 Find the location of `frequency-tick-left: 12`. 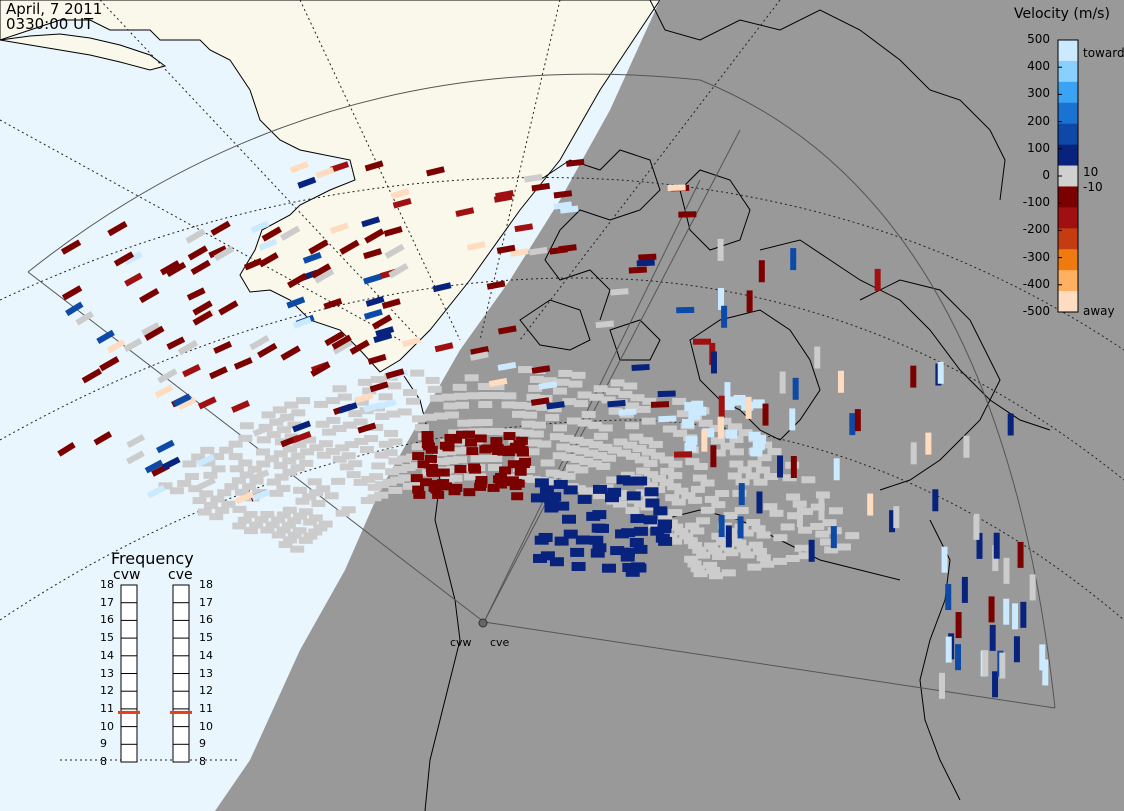

frequency-tick-left: 12 is located at coordinates (107, 691).